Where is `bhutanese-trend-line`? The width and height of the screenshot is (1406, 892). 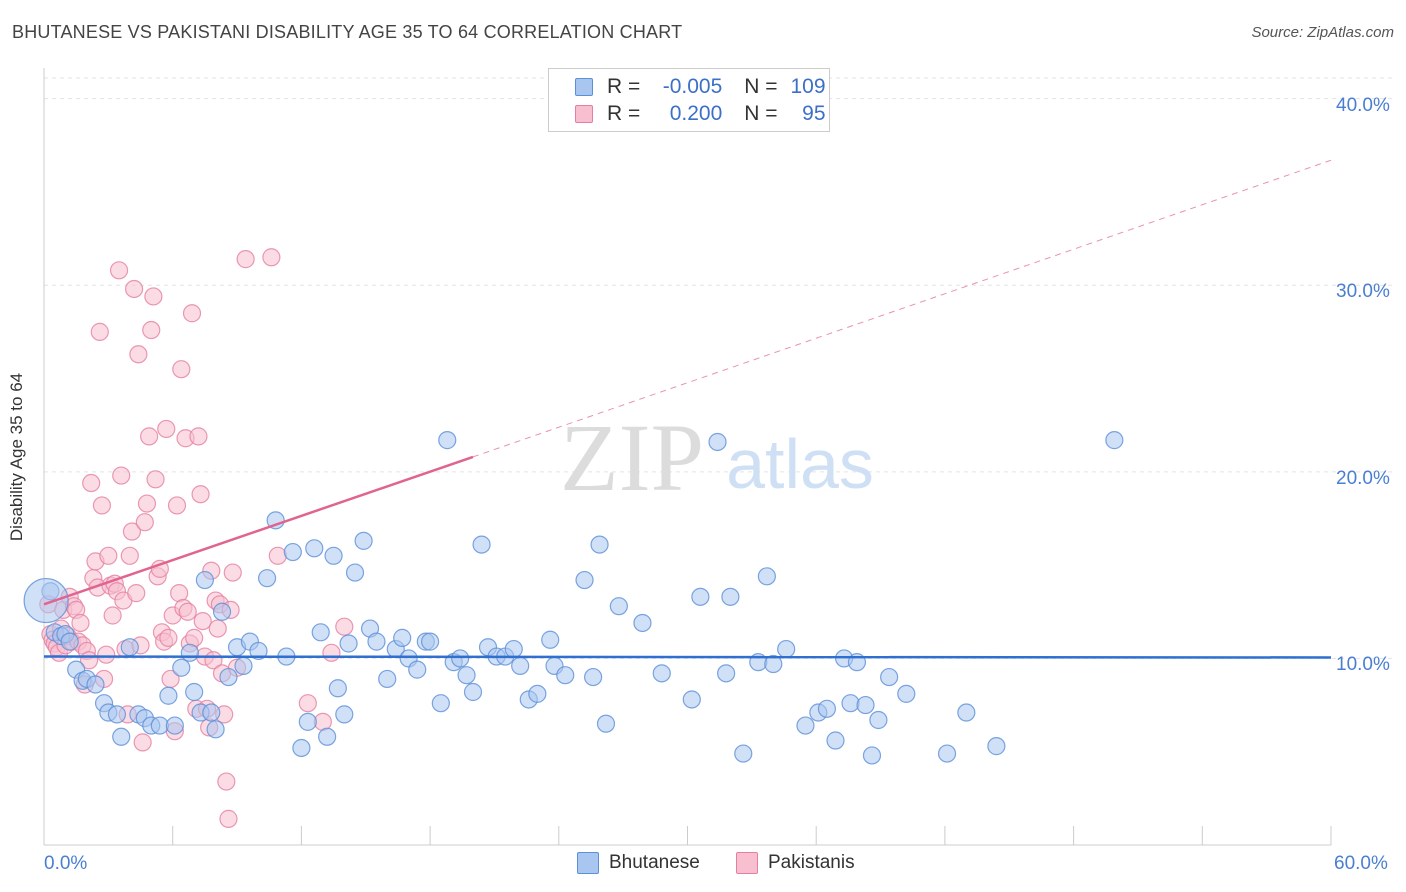 bhutanese-trend-line is located at coordinates (687, 657).